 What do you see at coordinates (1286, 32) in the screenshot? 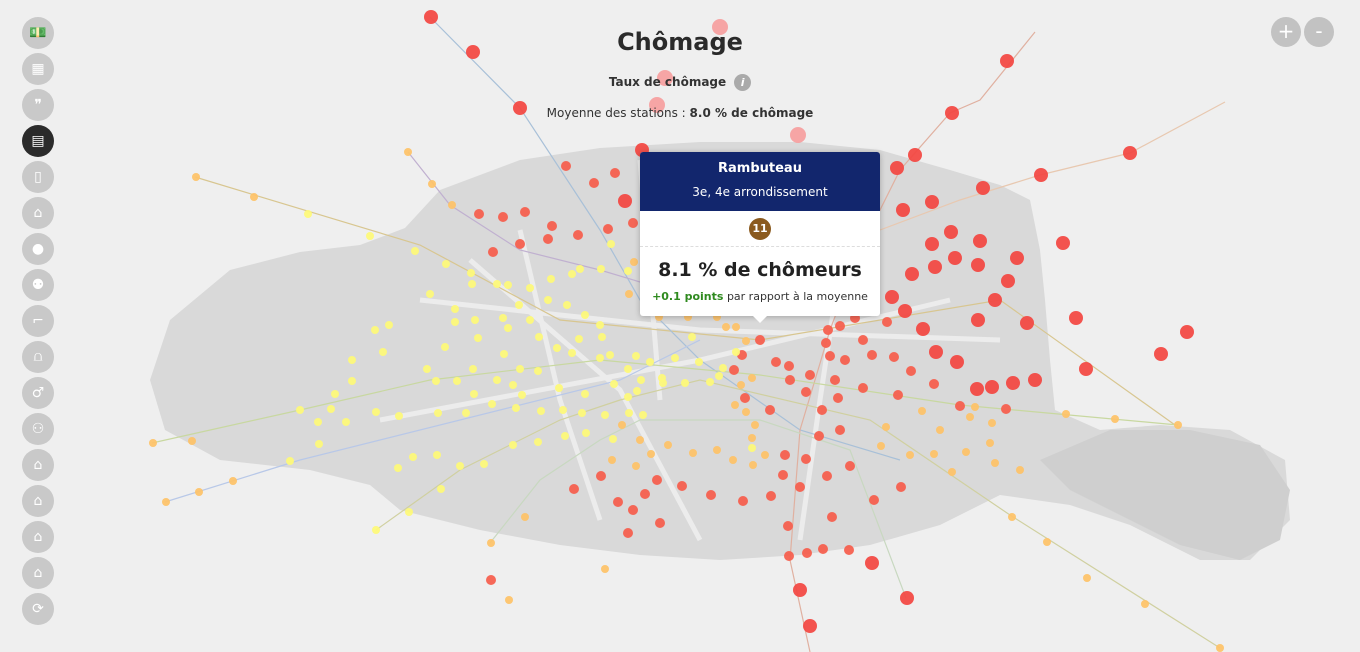
I see `zoom-in-button: +` at bounding box center [1286, 32].